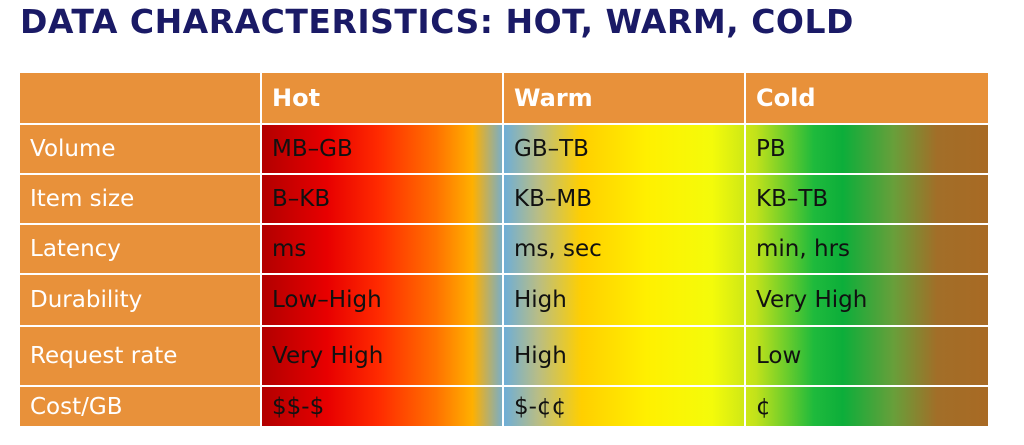  I want to click on column-header-warm: Warm, so click(625, 99).